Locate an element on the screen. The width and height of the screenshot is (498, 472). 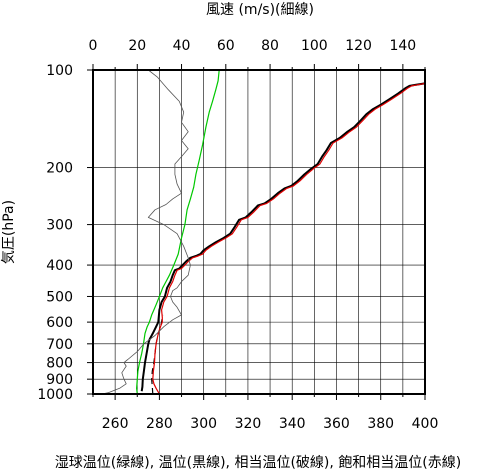
x-tick-label-bottom: 320 is located at coordinates (248, 424).